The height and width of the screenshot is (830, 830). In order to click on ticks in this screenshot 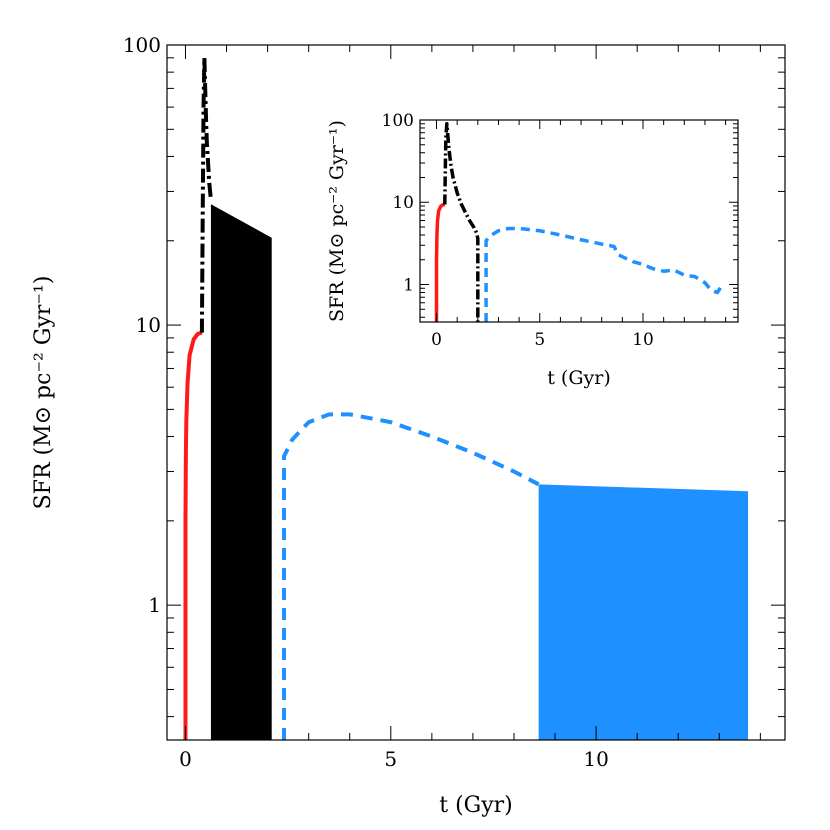, I will do `click(579, 220)`.